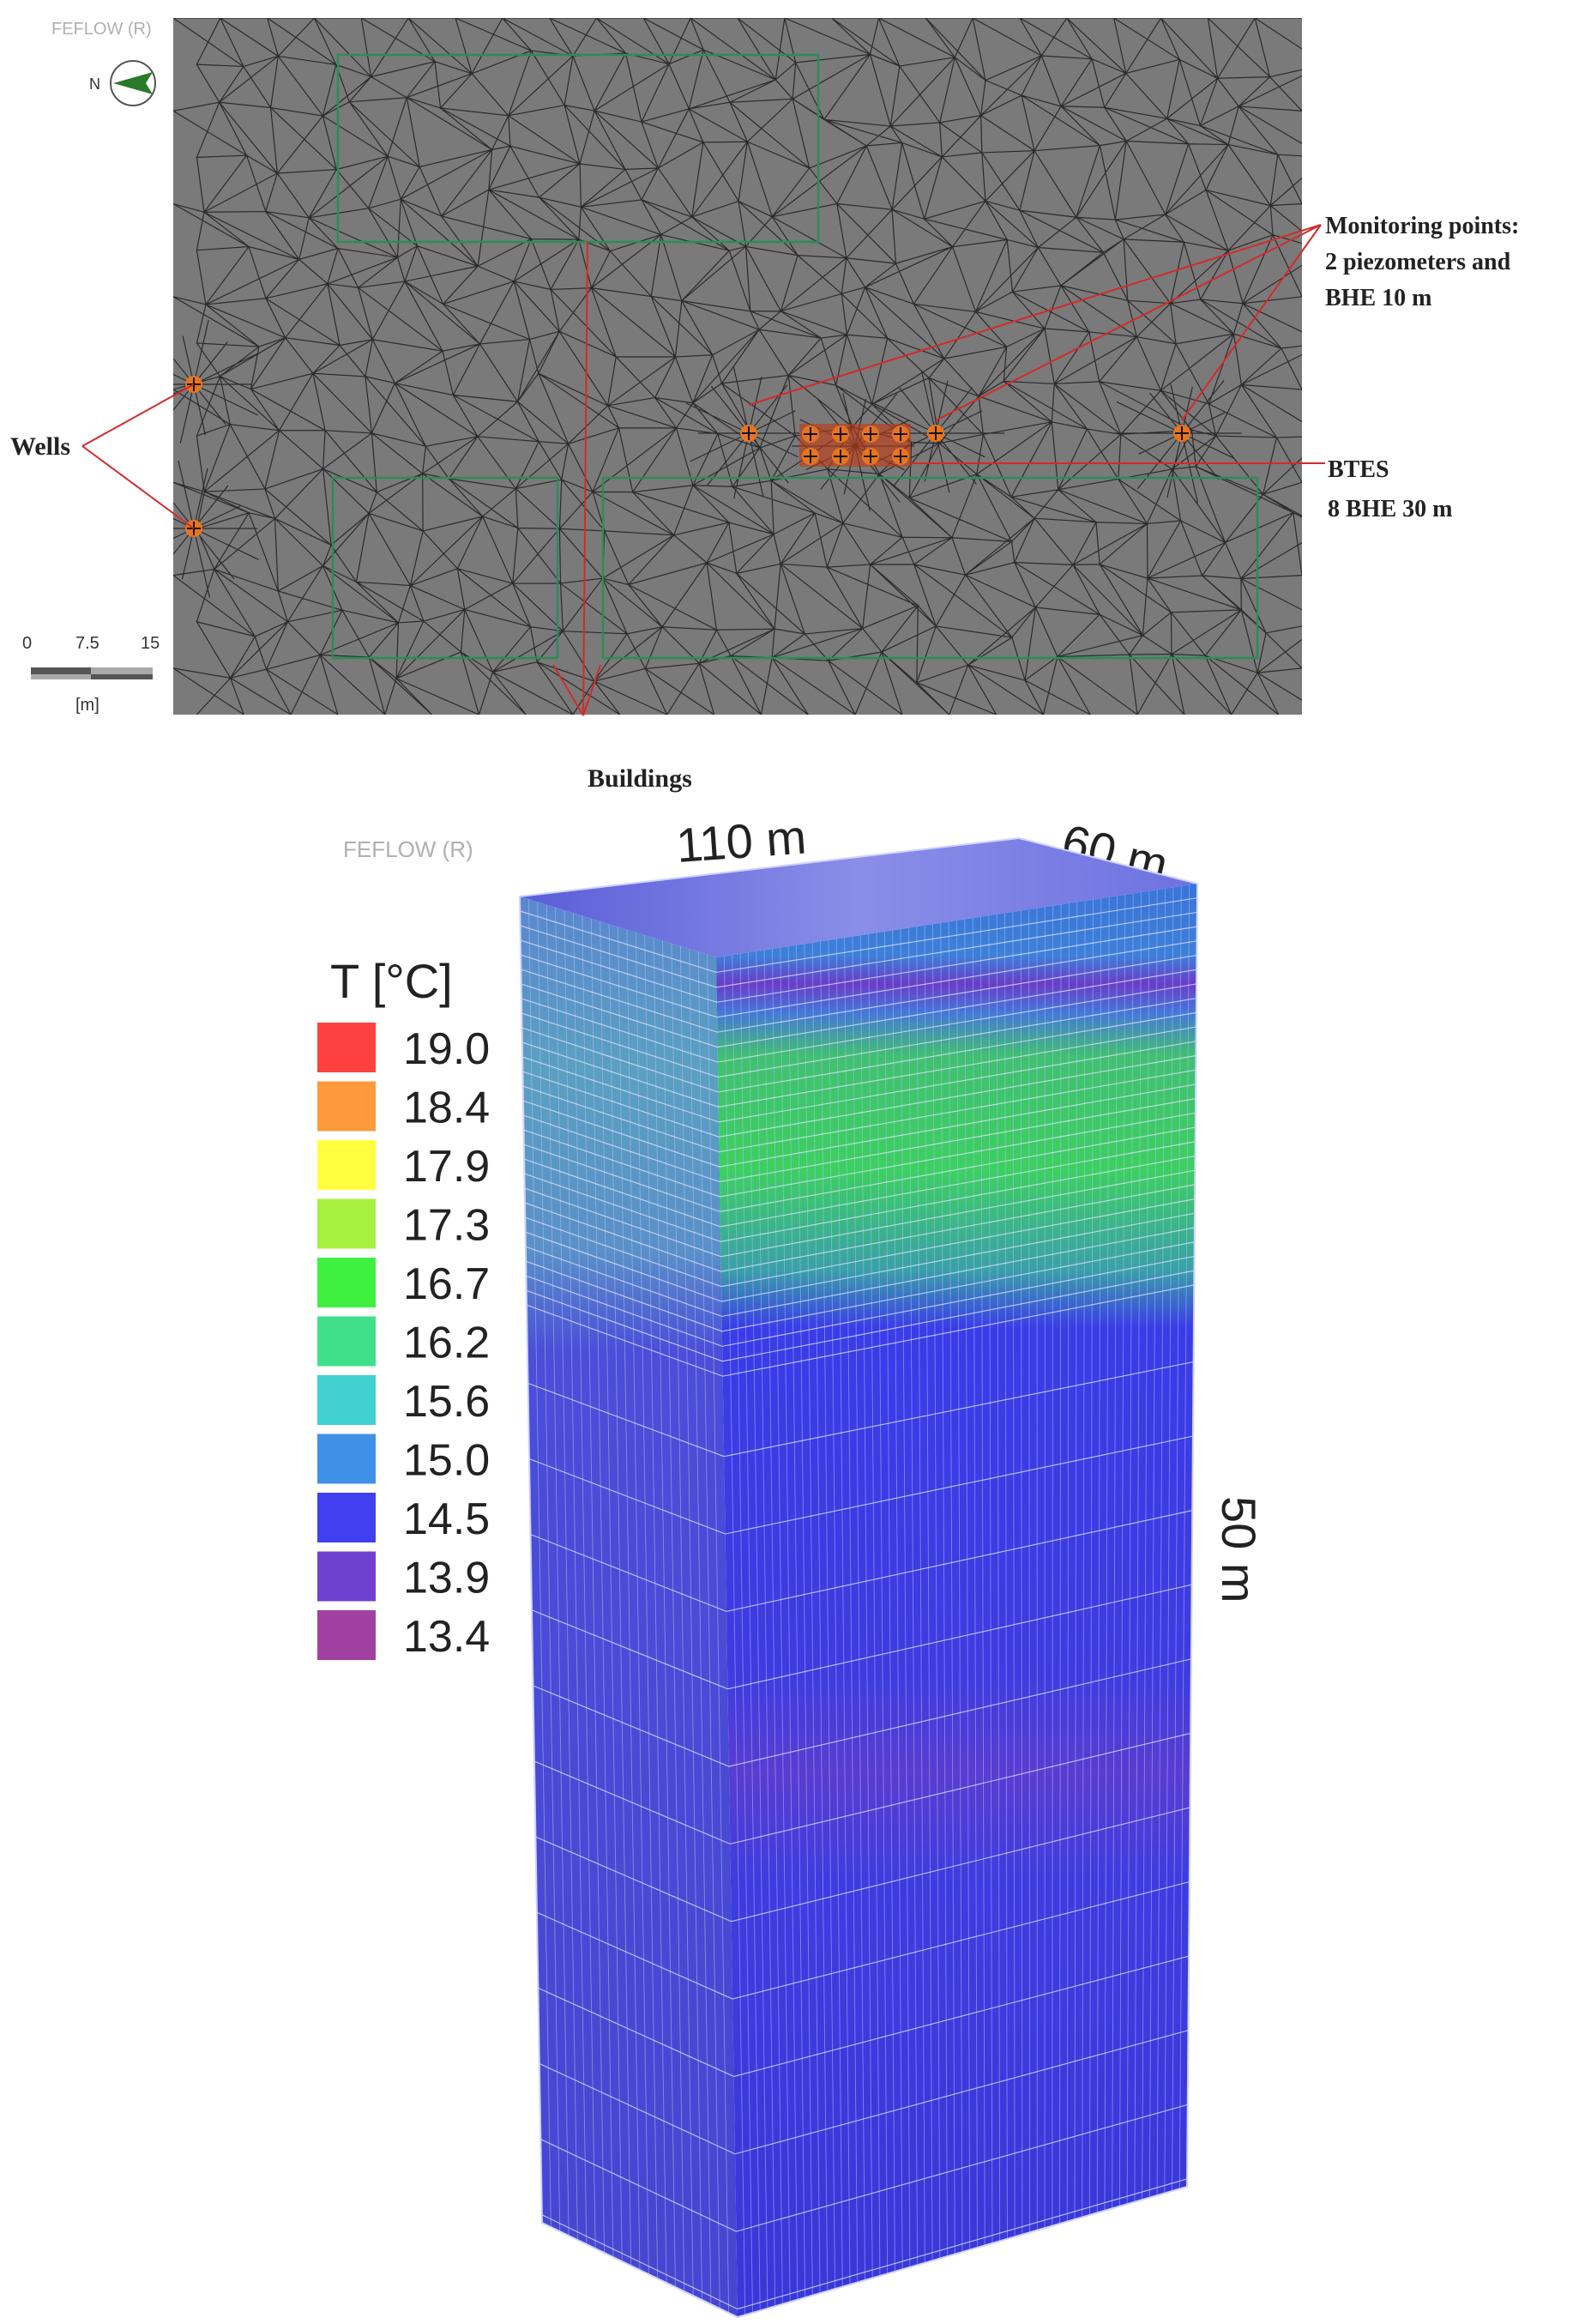 The width and height of the screenshot is (1579, 2324). I want to click on building-north, so click(578, 149).